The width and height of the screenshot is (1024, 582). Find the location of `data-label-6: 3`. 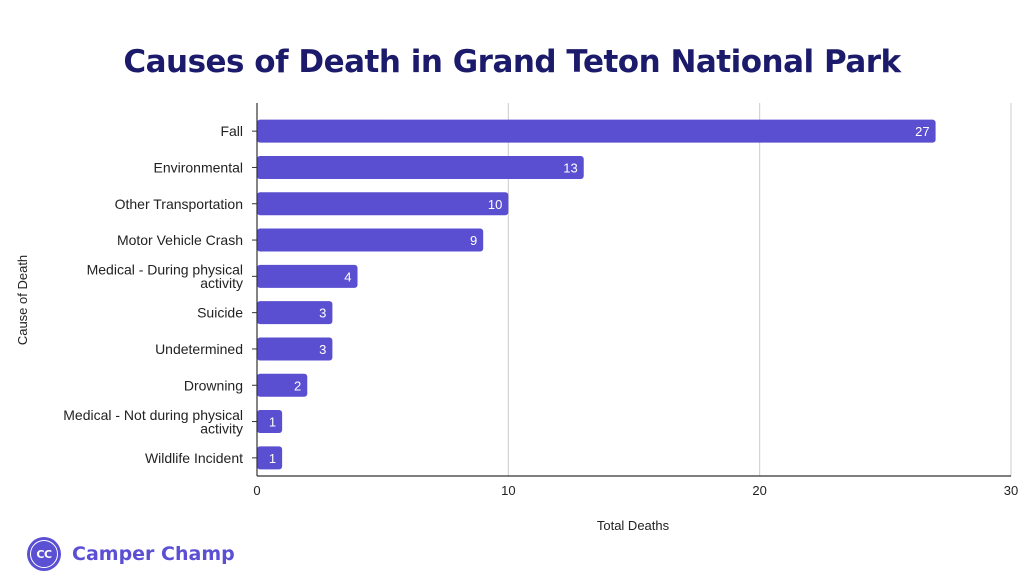

data-label-6: 3 is located at coordinates (322, 349).